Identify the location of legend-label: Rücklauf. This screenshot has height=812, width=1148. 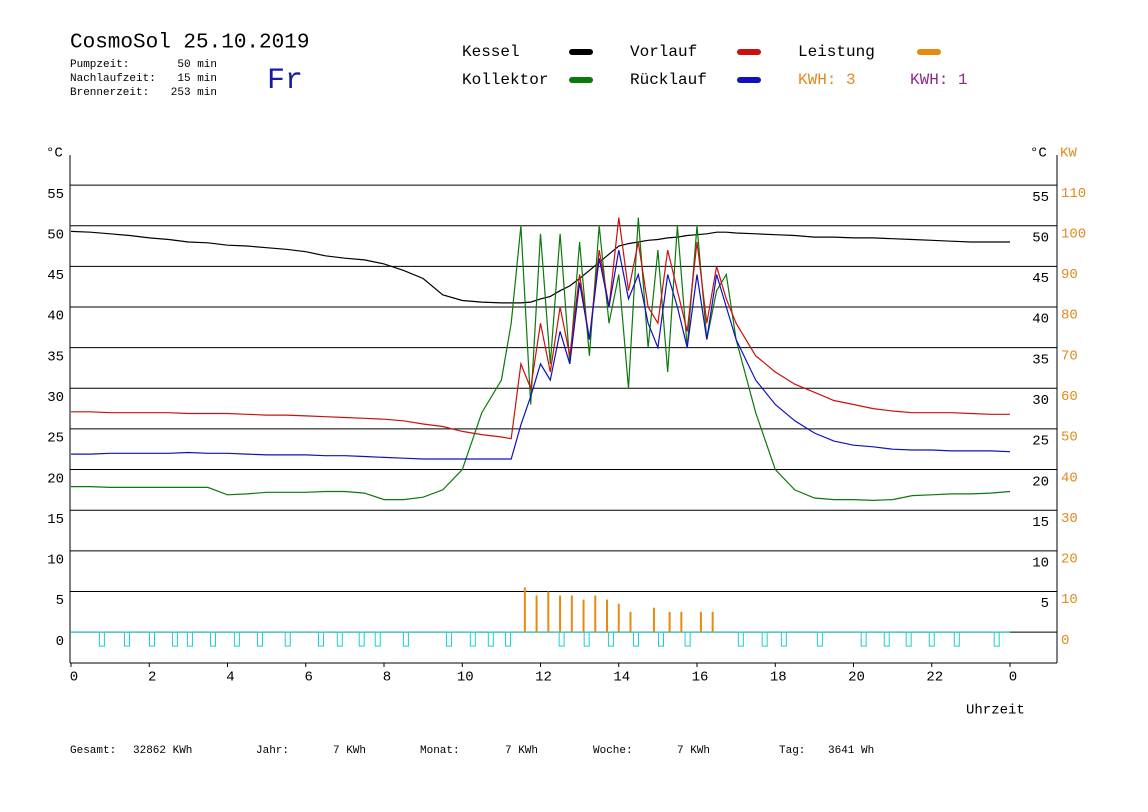
(668, 80).